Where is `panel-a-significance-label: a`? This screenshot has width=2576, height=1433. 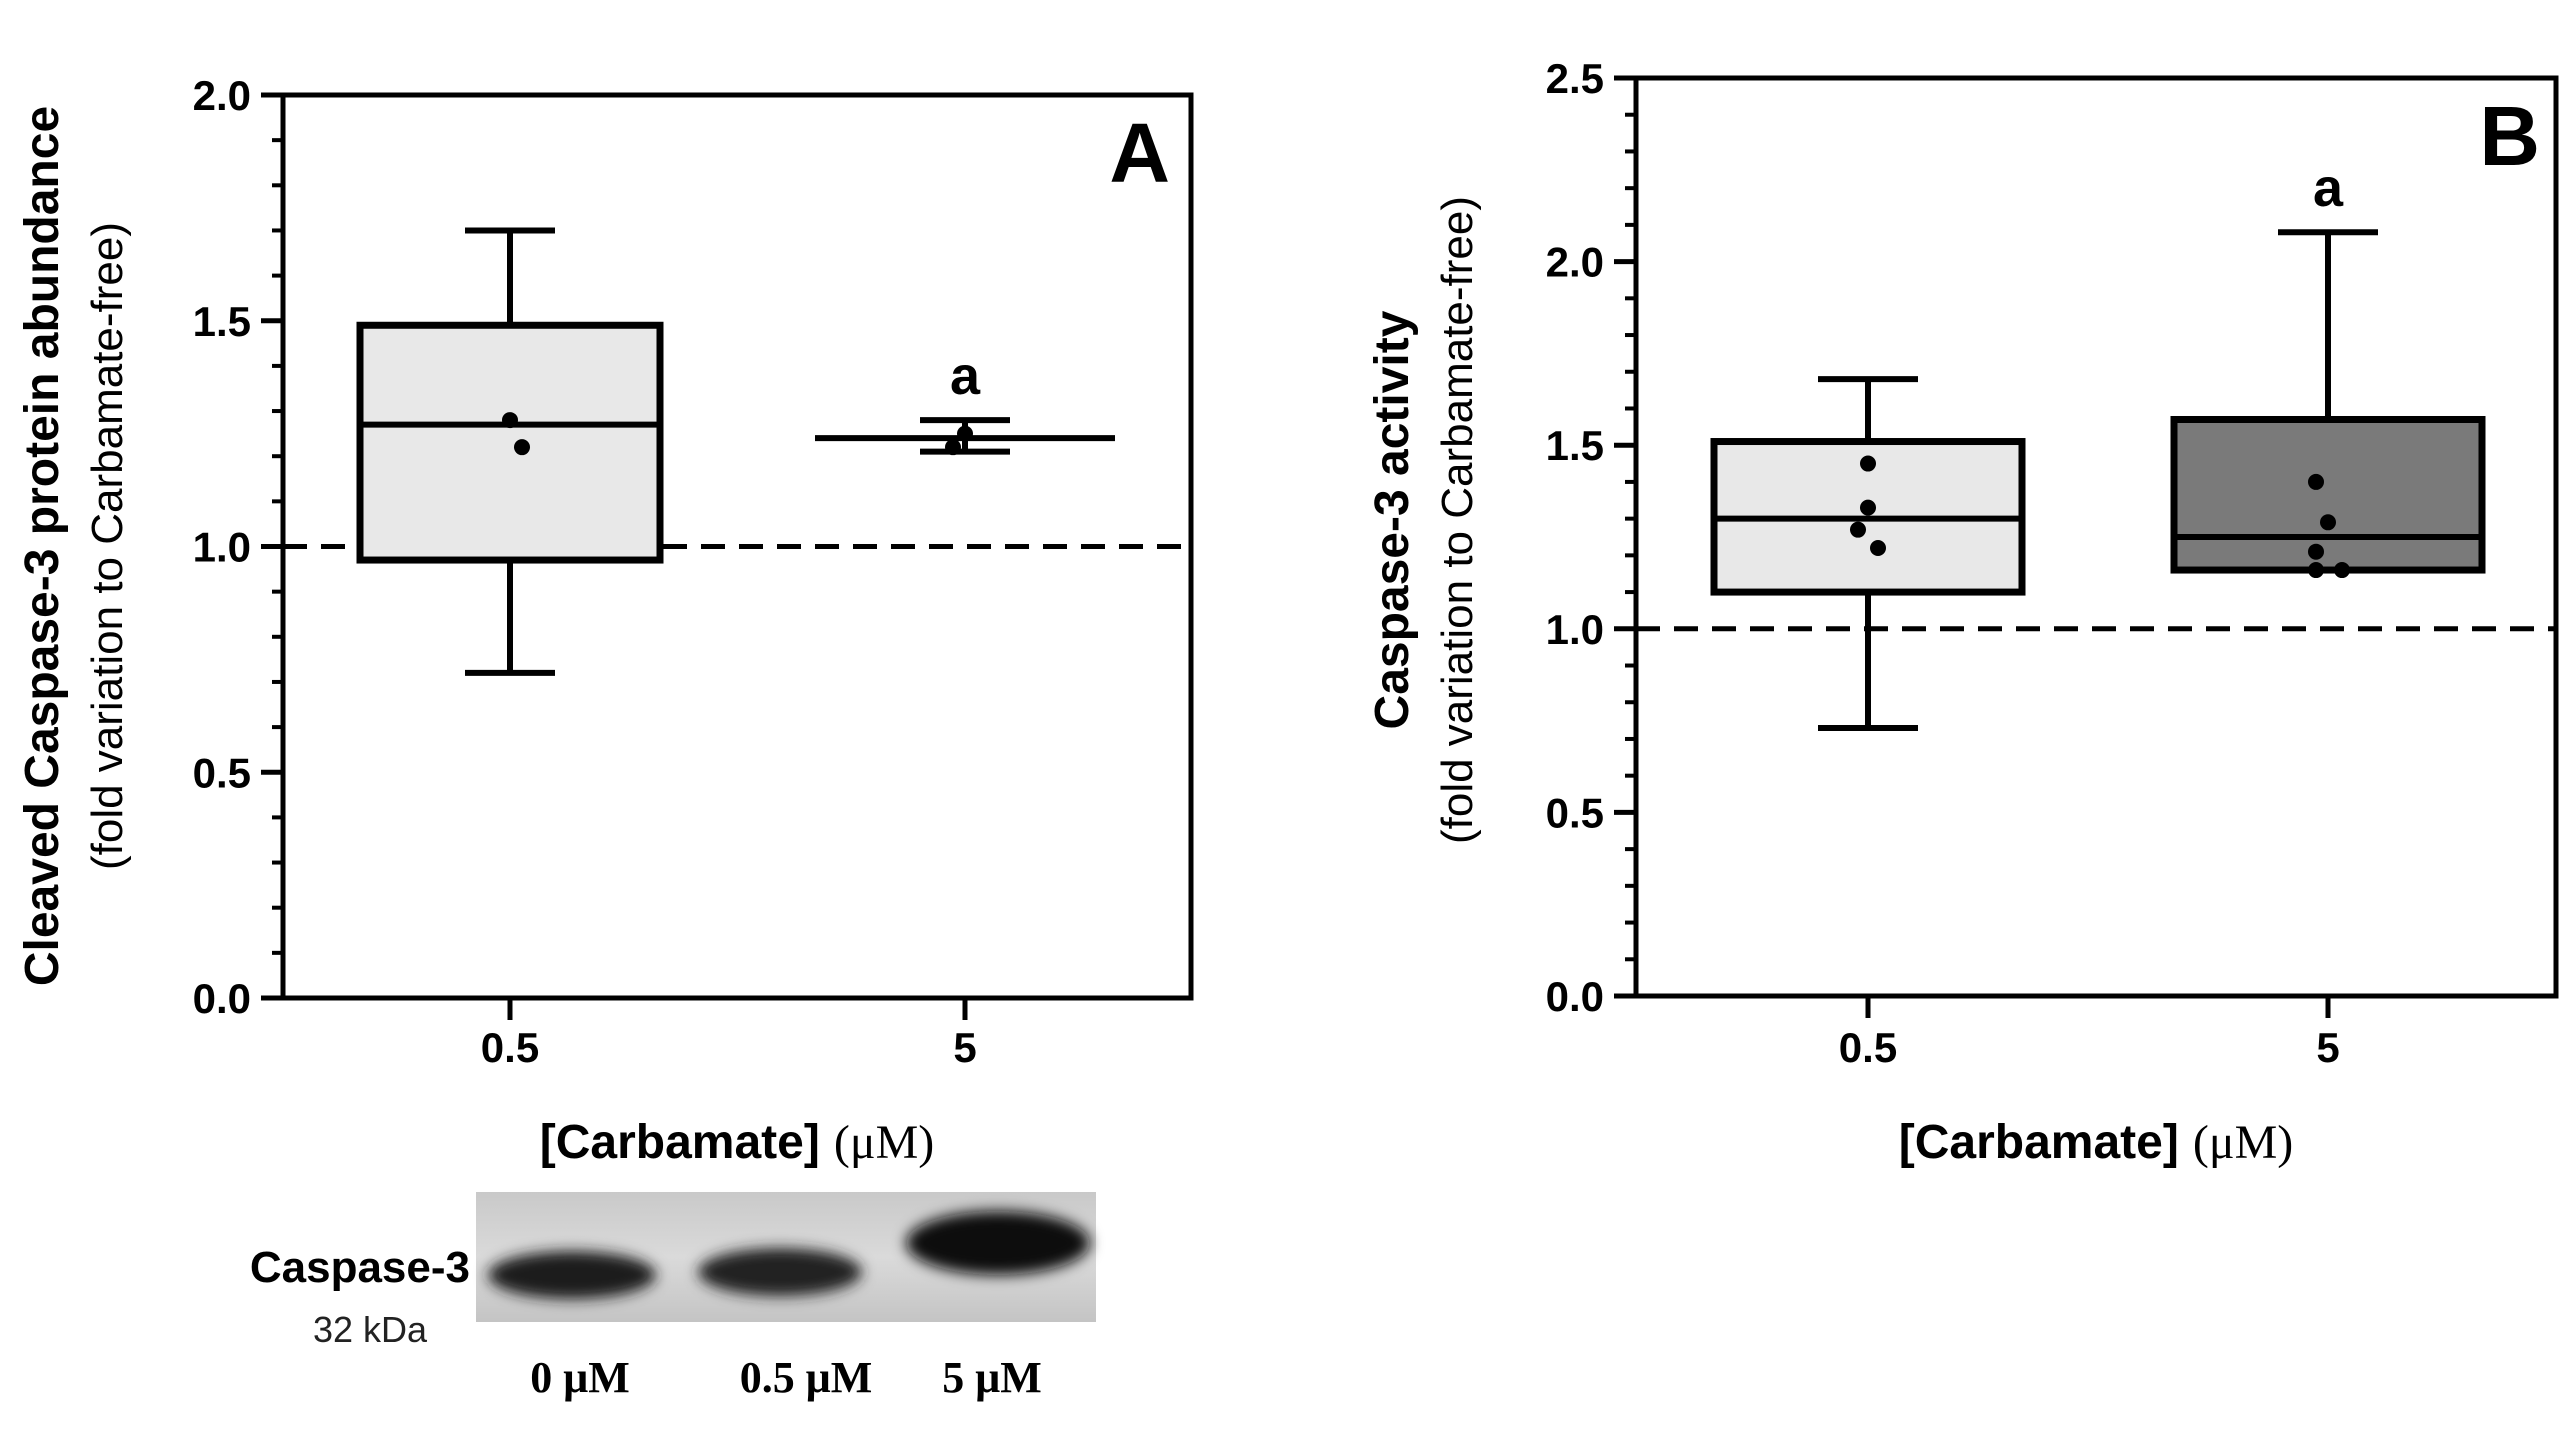 panel-a-significance-label: a is located at coordinates (965, 376).